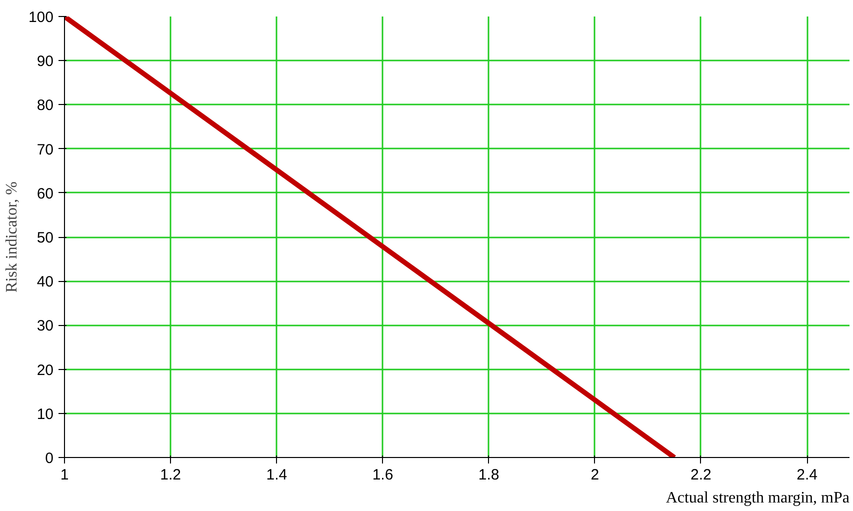 This screenshot has width=853, height=511. What do you see at coordinates (45, 61) in the screenshot?
I see `y-tick-label: 90` at bounding box center [45, 61].